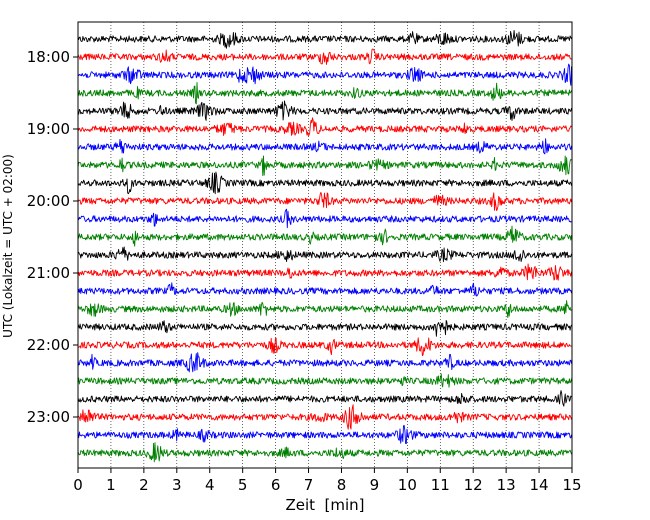 The width and height of the screenshot is (650, 520). What do you see at coordinates (52, 237) in the screenshot?
I see `y-axis-ticks: 18:00 19:00 20:00 21:00 22:00 23:00` at bounding box center [52, 237].